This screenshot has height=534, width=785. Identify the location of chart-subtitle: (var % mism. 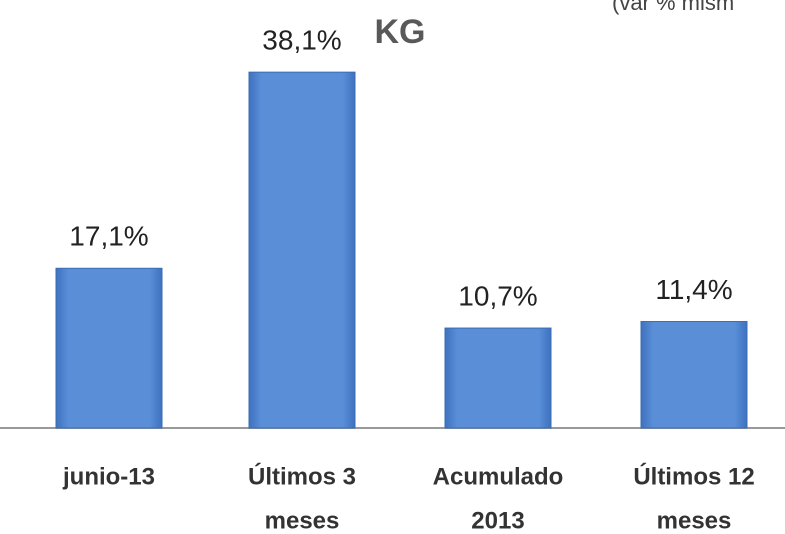
(673, 7).